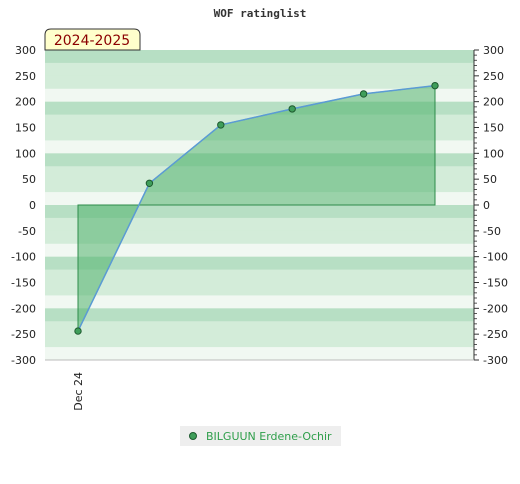  I want to click on y-tick-label-right: -50, so click(492, 231).